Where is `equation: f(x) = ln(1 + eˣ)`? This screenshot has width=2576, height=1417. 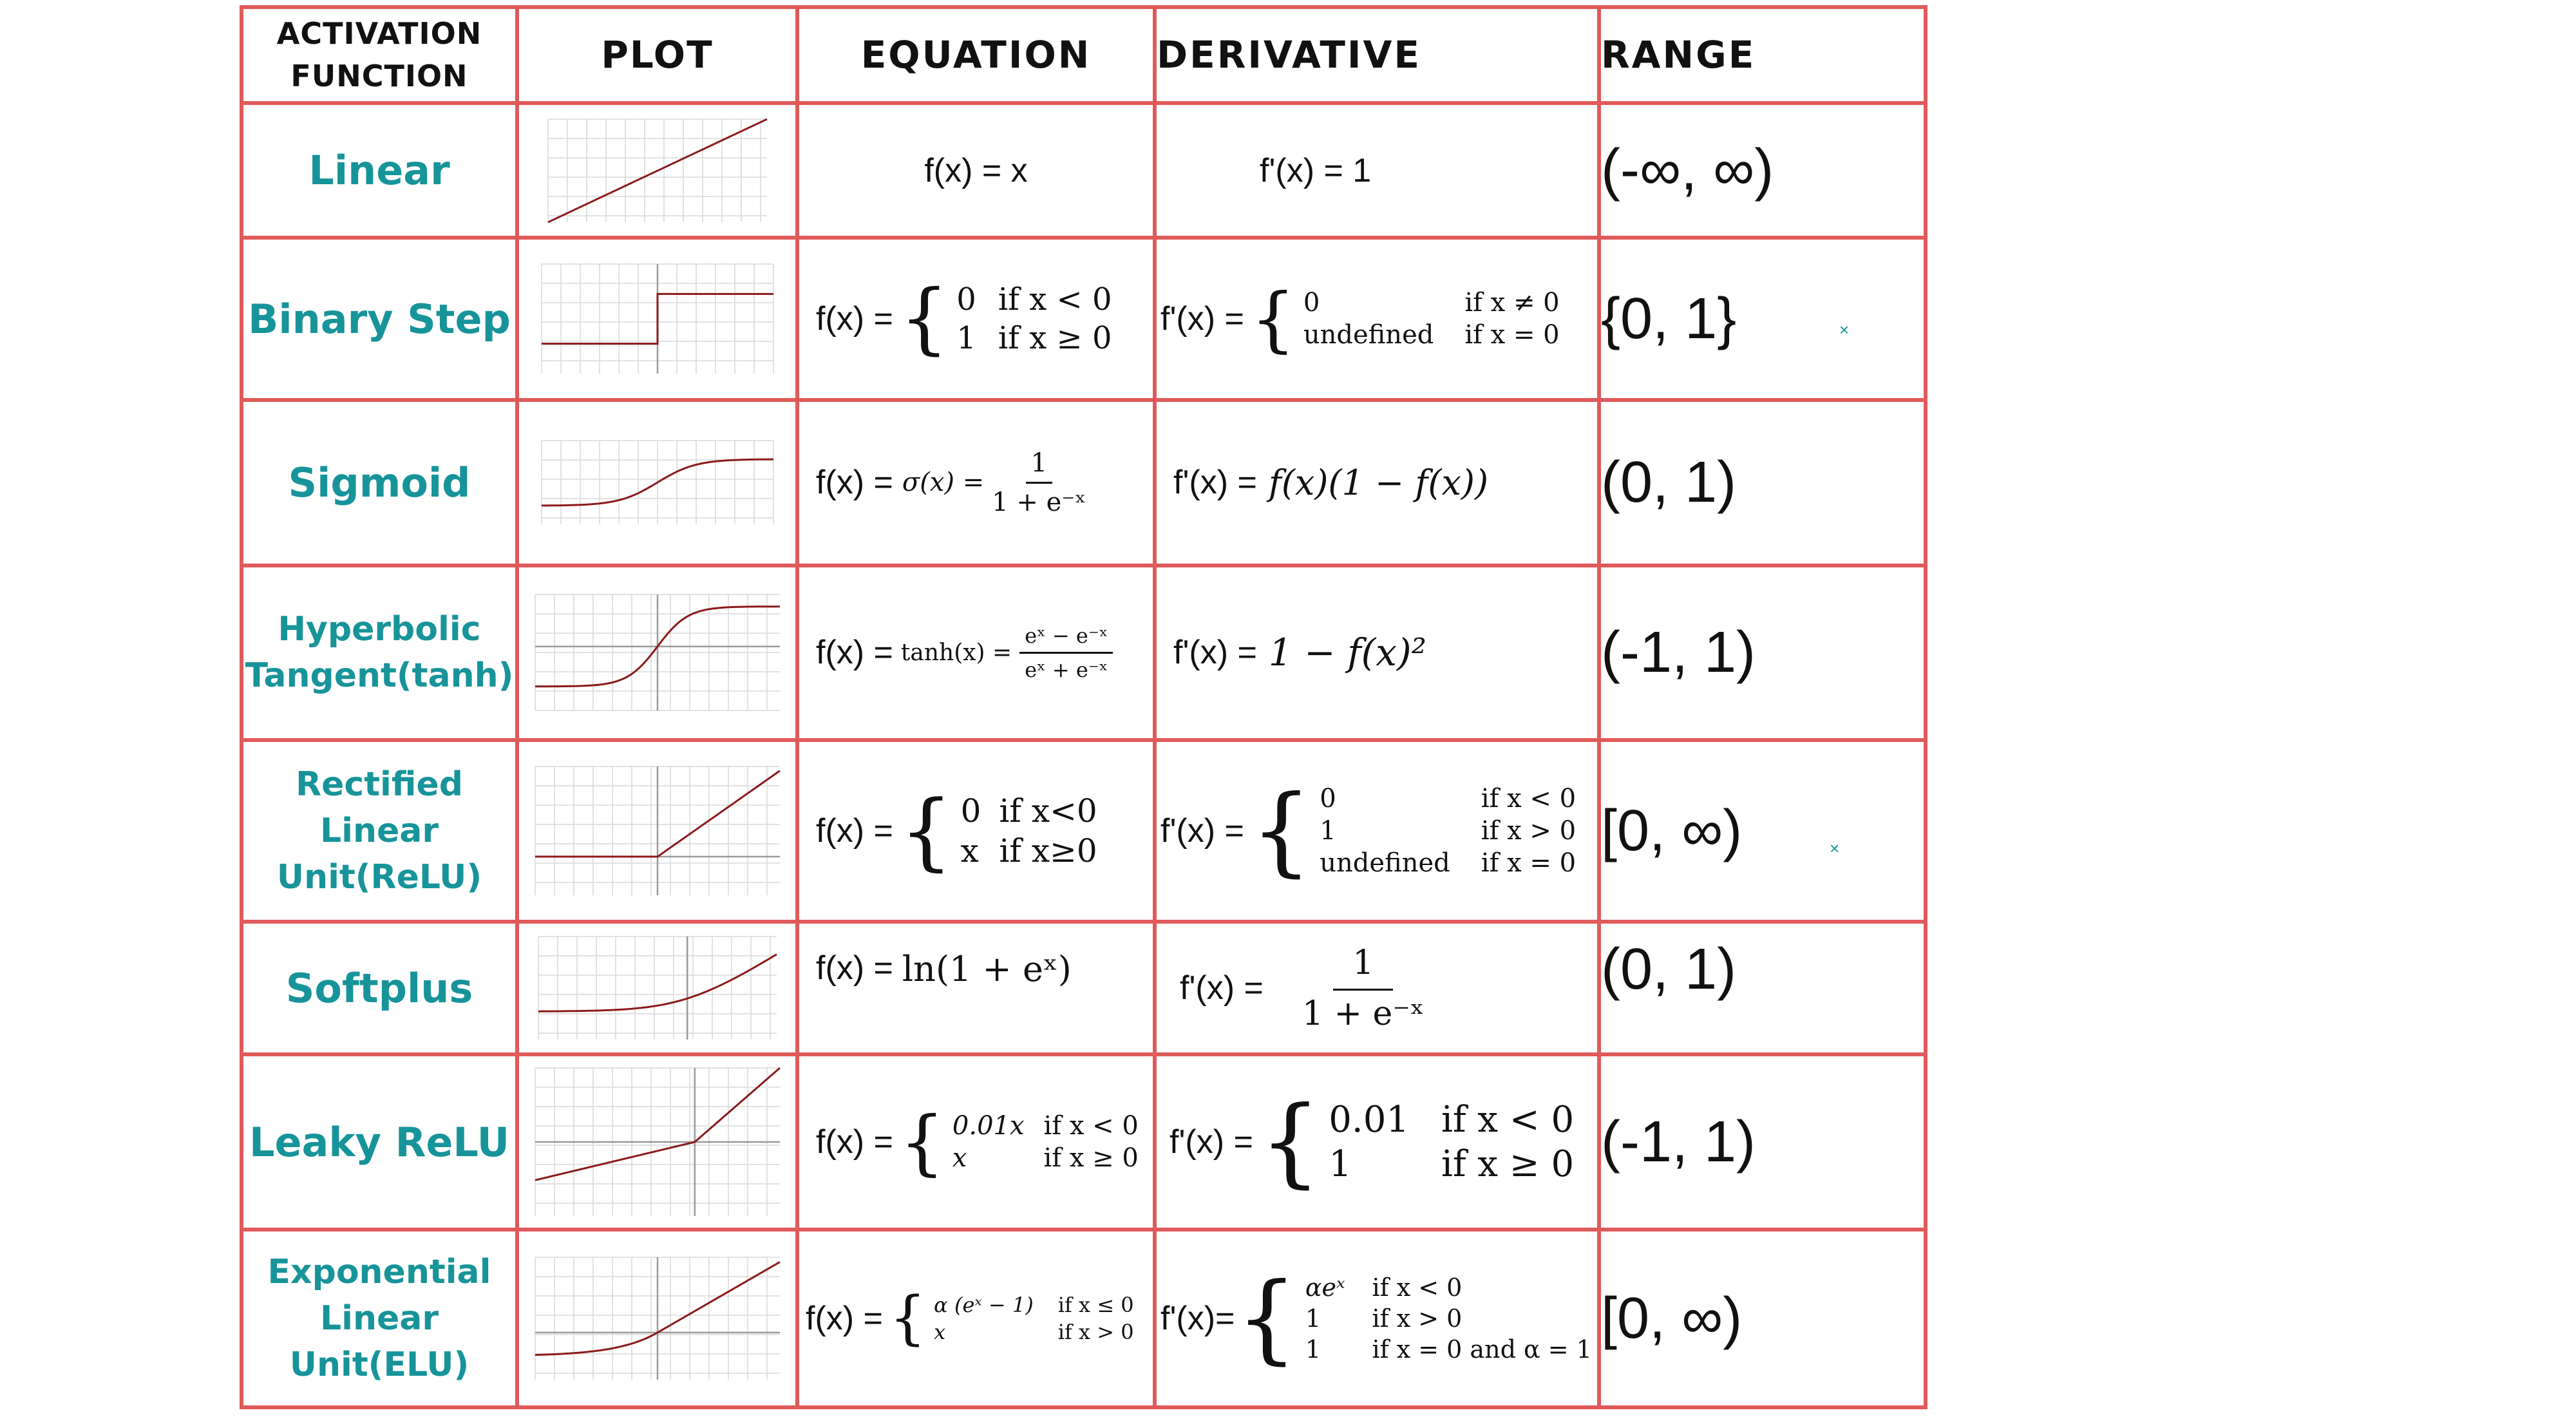 equation: f(x) = ln(1 + eˣ) is located at coordinates (976, 969).